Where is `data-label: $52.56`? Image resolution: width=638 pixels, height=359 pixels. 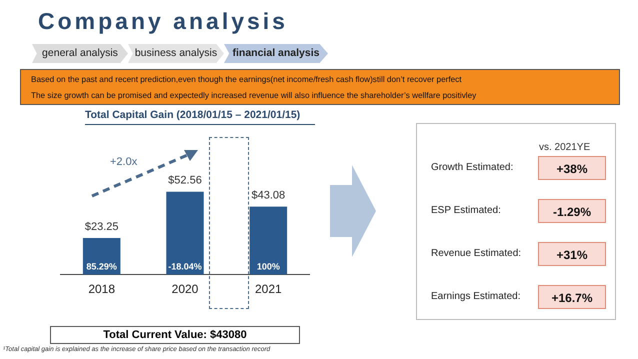
data-label: $52.56 is located at coordinates (185, 180).